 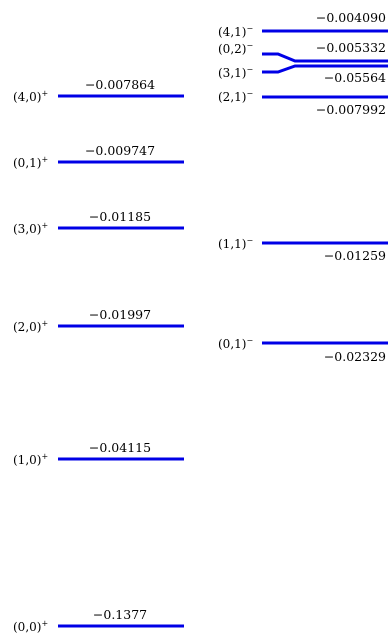 What do you see at coordinates (351, 17) in the screenshot?
I see `energy-value: −0.004090` at bounding box center [351, 17].